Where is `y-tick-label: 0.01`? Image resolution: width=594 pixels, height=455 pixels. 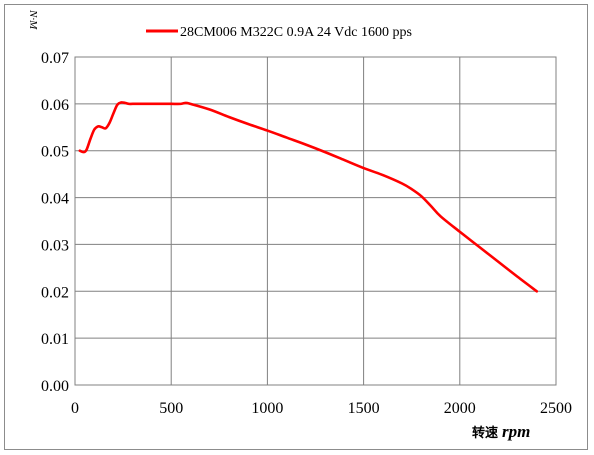
y-tick-label: 0.01 is located at coordinates (55, 339).